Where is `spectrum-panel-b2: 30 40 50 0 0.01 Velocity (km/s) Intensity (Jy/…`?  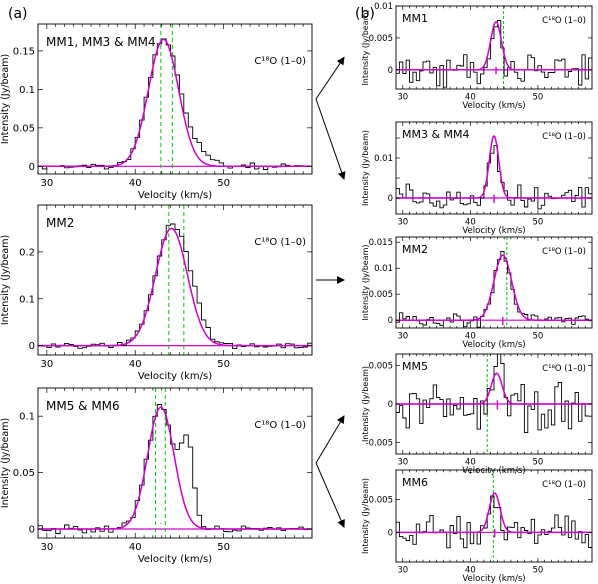
spectrum-panel-b2: 30 40 50 0 0.01 Velocity (km/s) Intensity (Jy/… is located at coordinates (477, 178).